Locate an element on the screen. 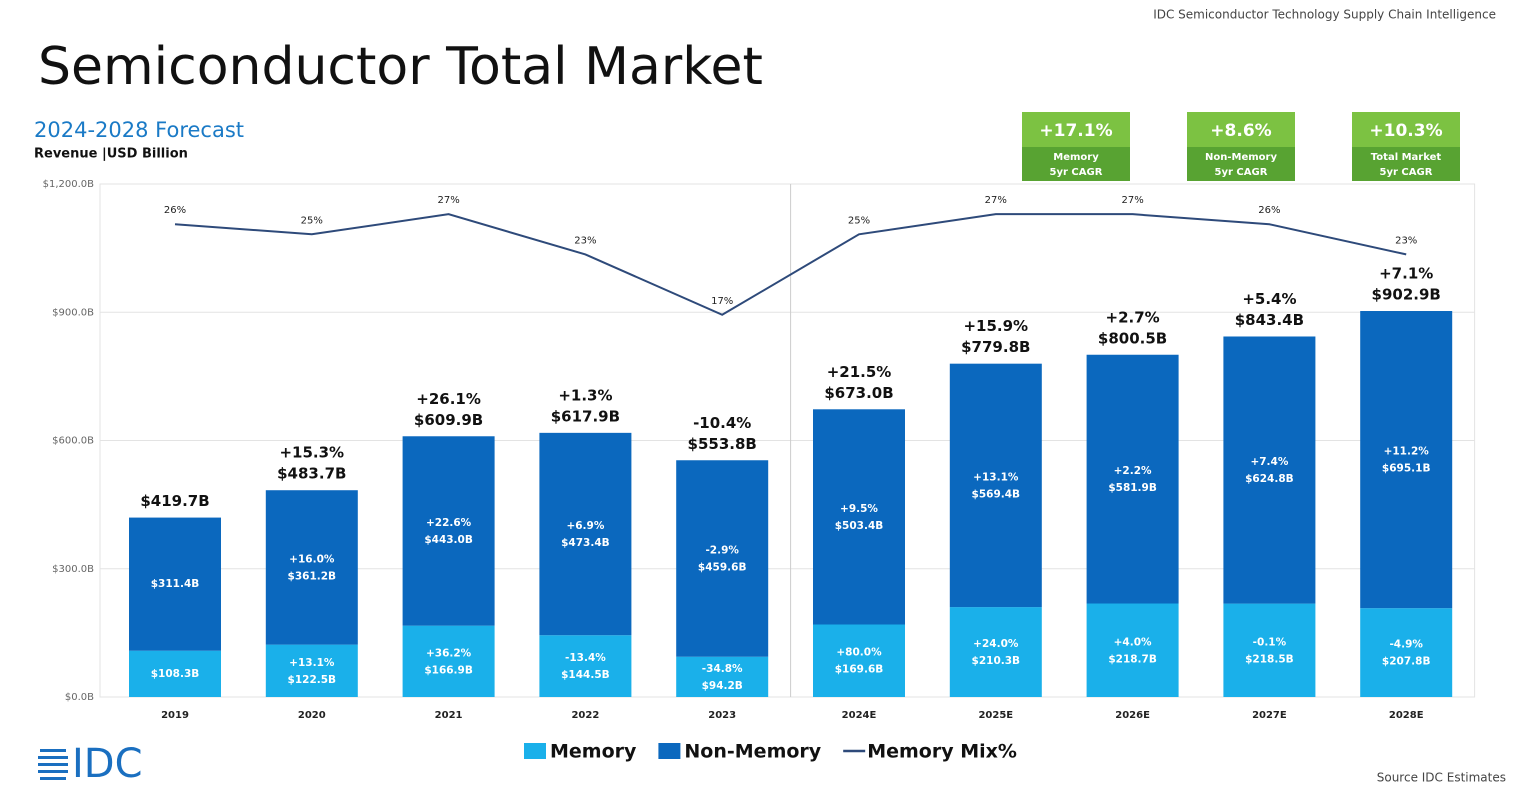 Image resolution: width=1522 pixels, height=795 pixels. value-label: $166.9B is located at coordinates (448, 670).